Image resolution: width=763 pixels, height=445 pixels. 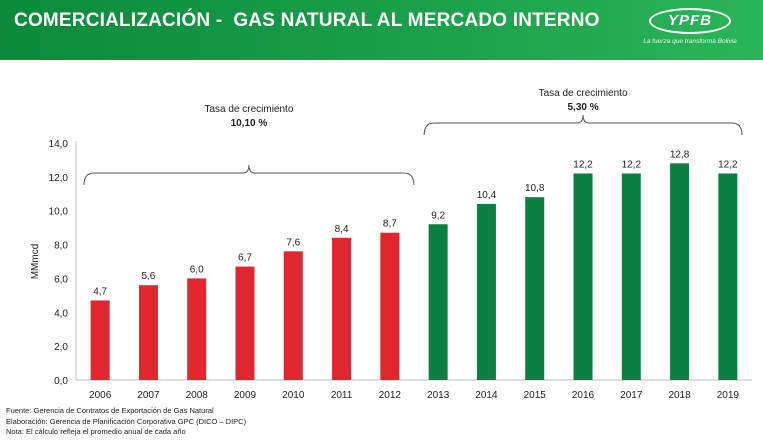 I want to click on data-label: 6,0, so click(x=197, y=269).